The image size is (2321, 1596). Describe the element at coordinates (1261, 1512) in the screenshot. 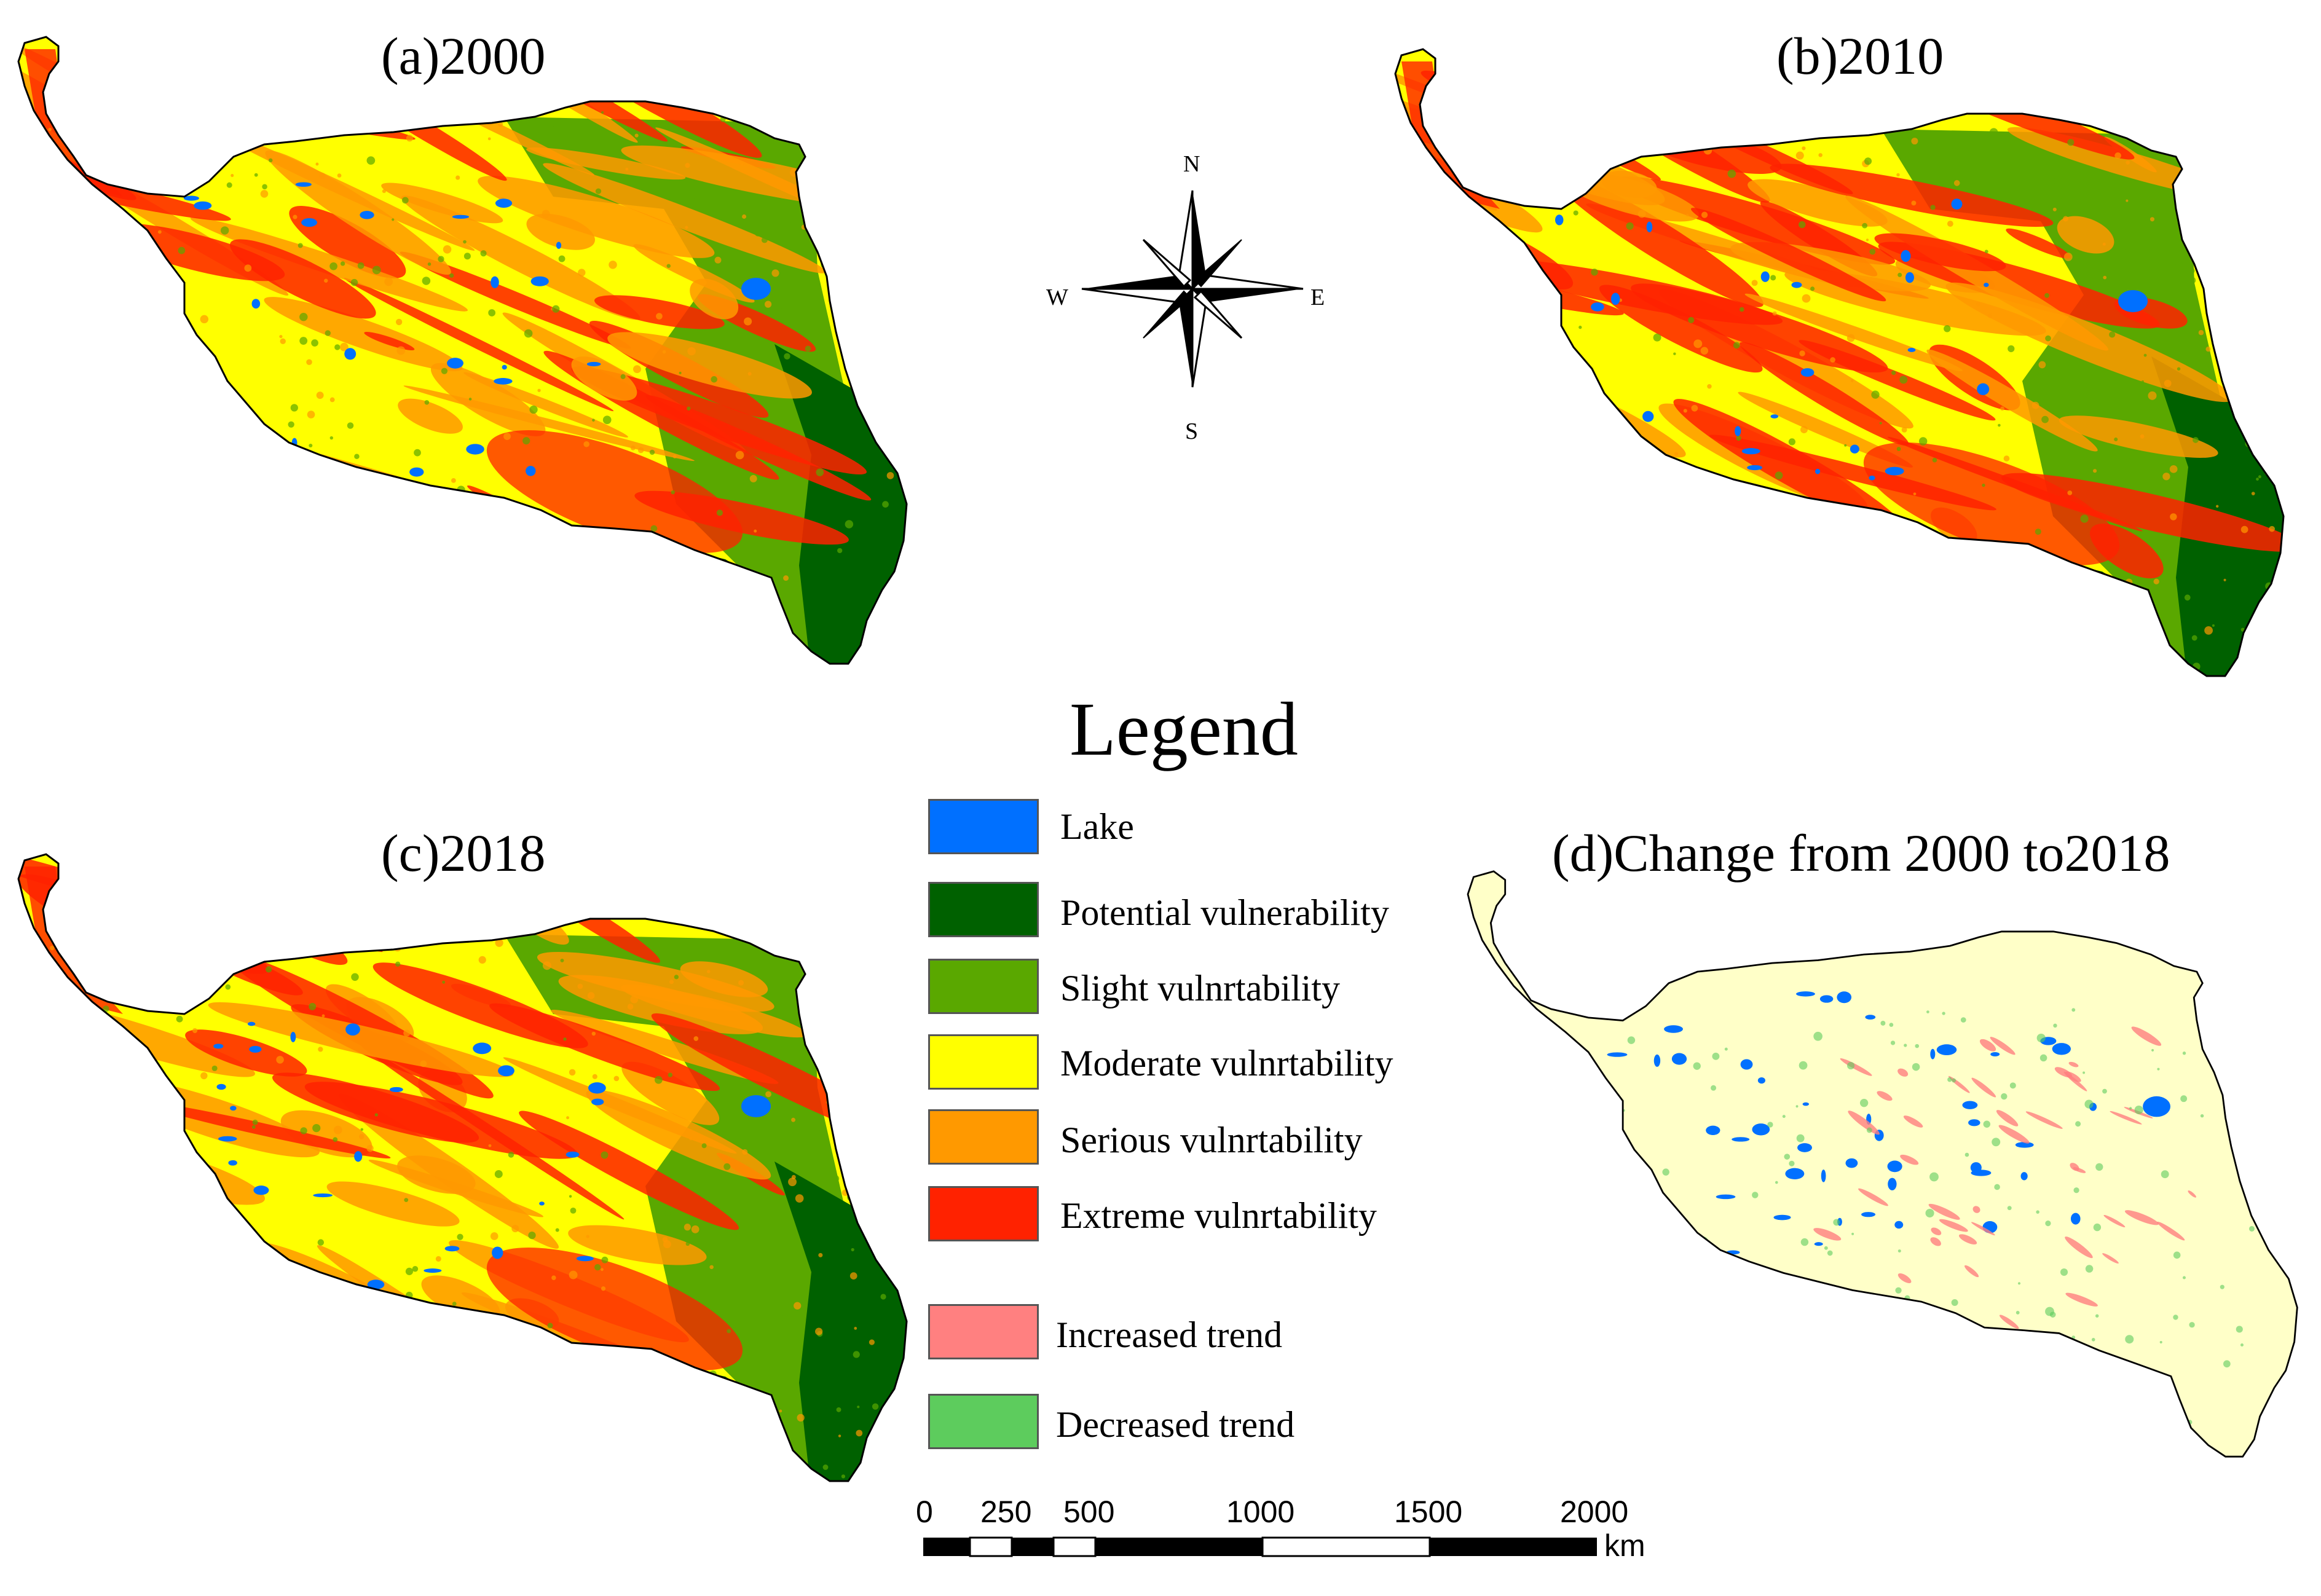

I see `scale-tick-1000: 1000` at that location.